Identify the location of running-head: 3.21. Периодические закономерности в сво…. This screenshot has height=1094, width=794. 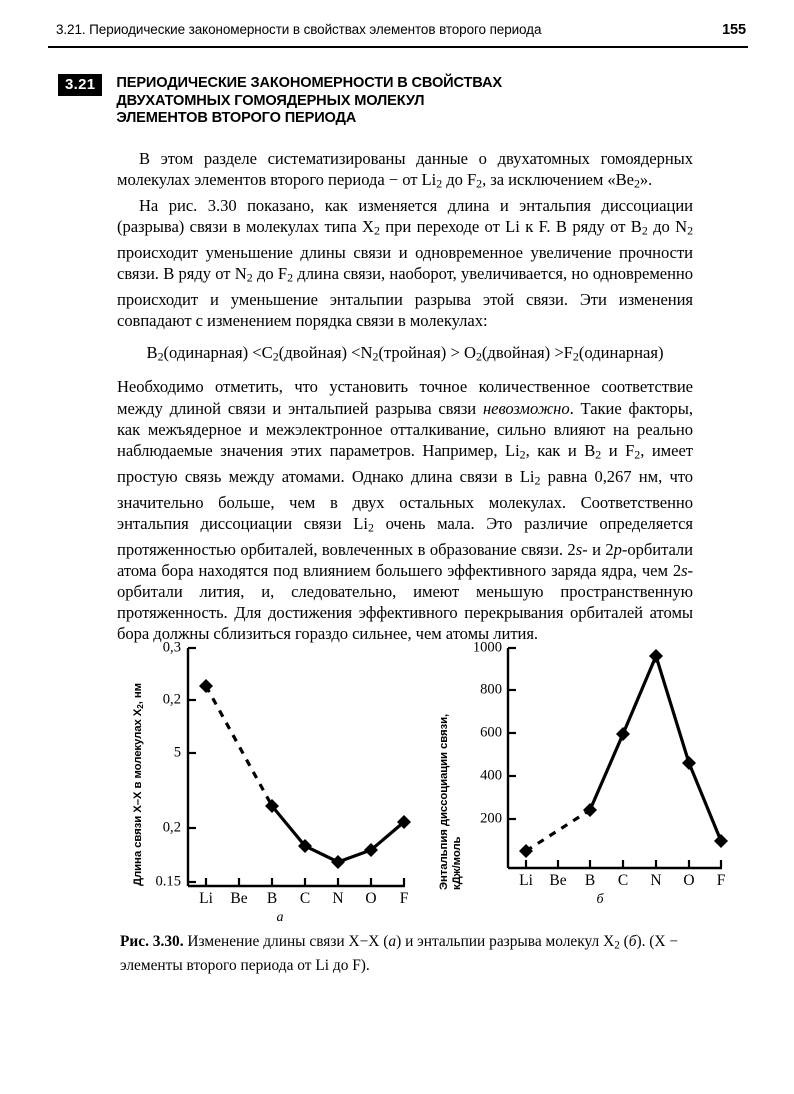
(401, 33).